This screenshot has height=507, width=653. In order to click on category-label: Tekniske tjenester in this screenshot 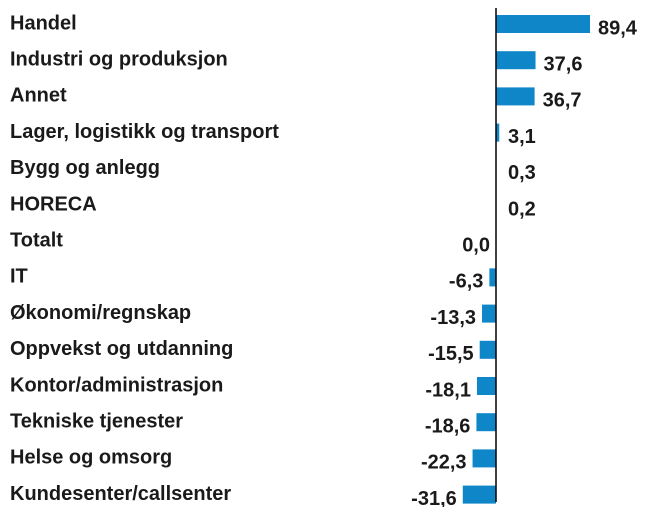, I will do `click(96, 421)`.